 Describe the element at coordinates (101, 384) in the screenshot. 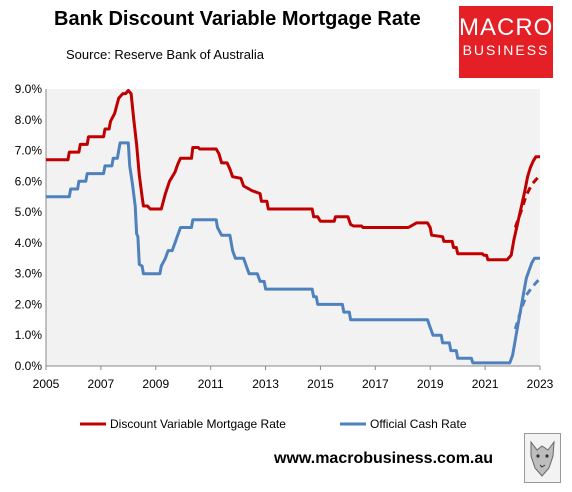

I see `x-tick-label: 2007` at that location.